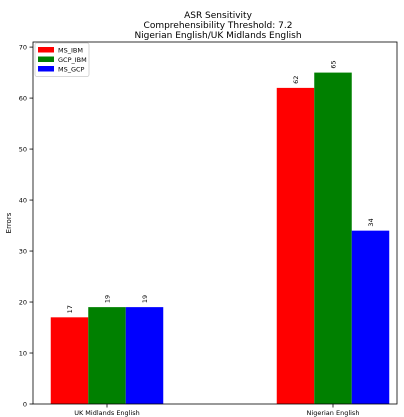 The image size is (404, 417). Describe the element at coordinates (71, 69) in the screenshot. I see `legend-label-MS_GCP: MS_GCP` at that location.